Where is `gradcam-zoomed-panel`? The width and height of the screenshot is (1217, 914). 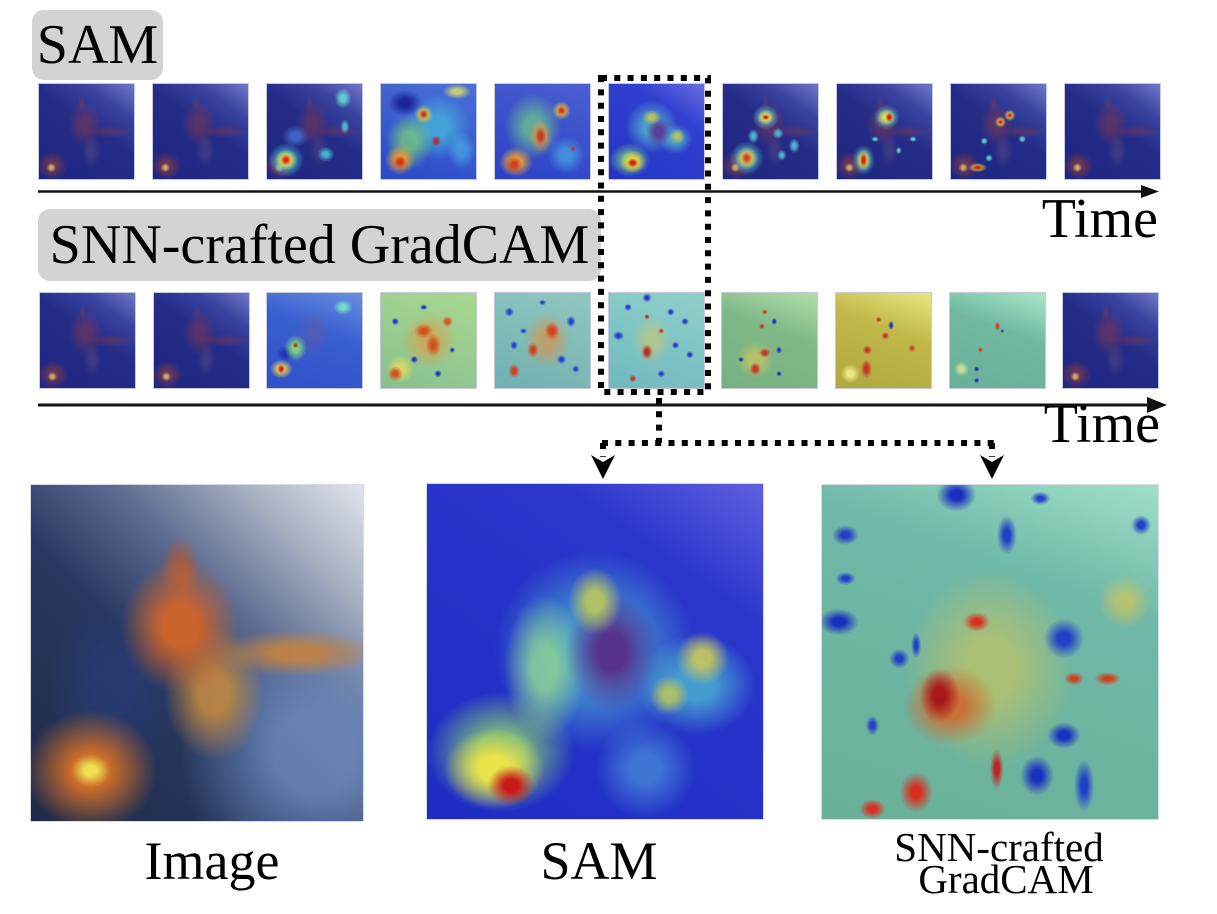 gradcam-zoomed-panel is located at coordinates (990, 652).